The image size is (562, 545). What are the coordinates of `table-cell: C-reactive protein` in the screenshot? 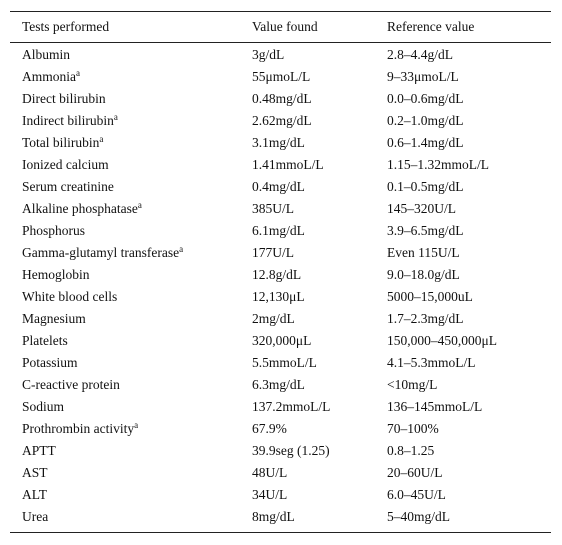 It's located at (71, 385).